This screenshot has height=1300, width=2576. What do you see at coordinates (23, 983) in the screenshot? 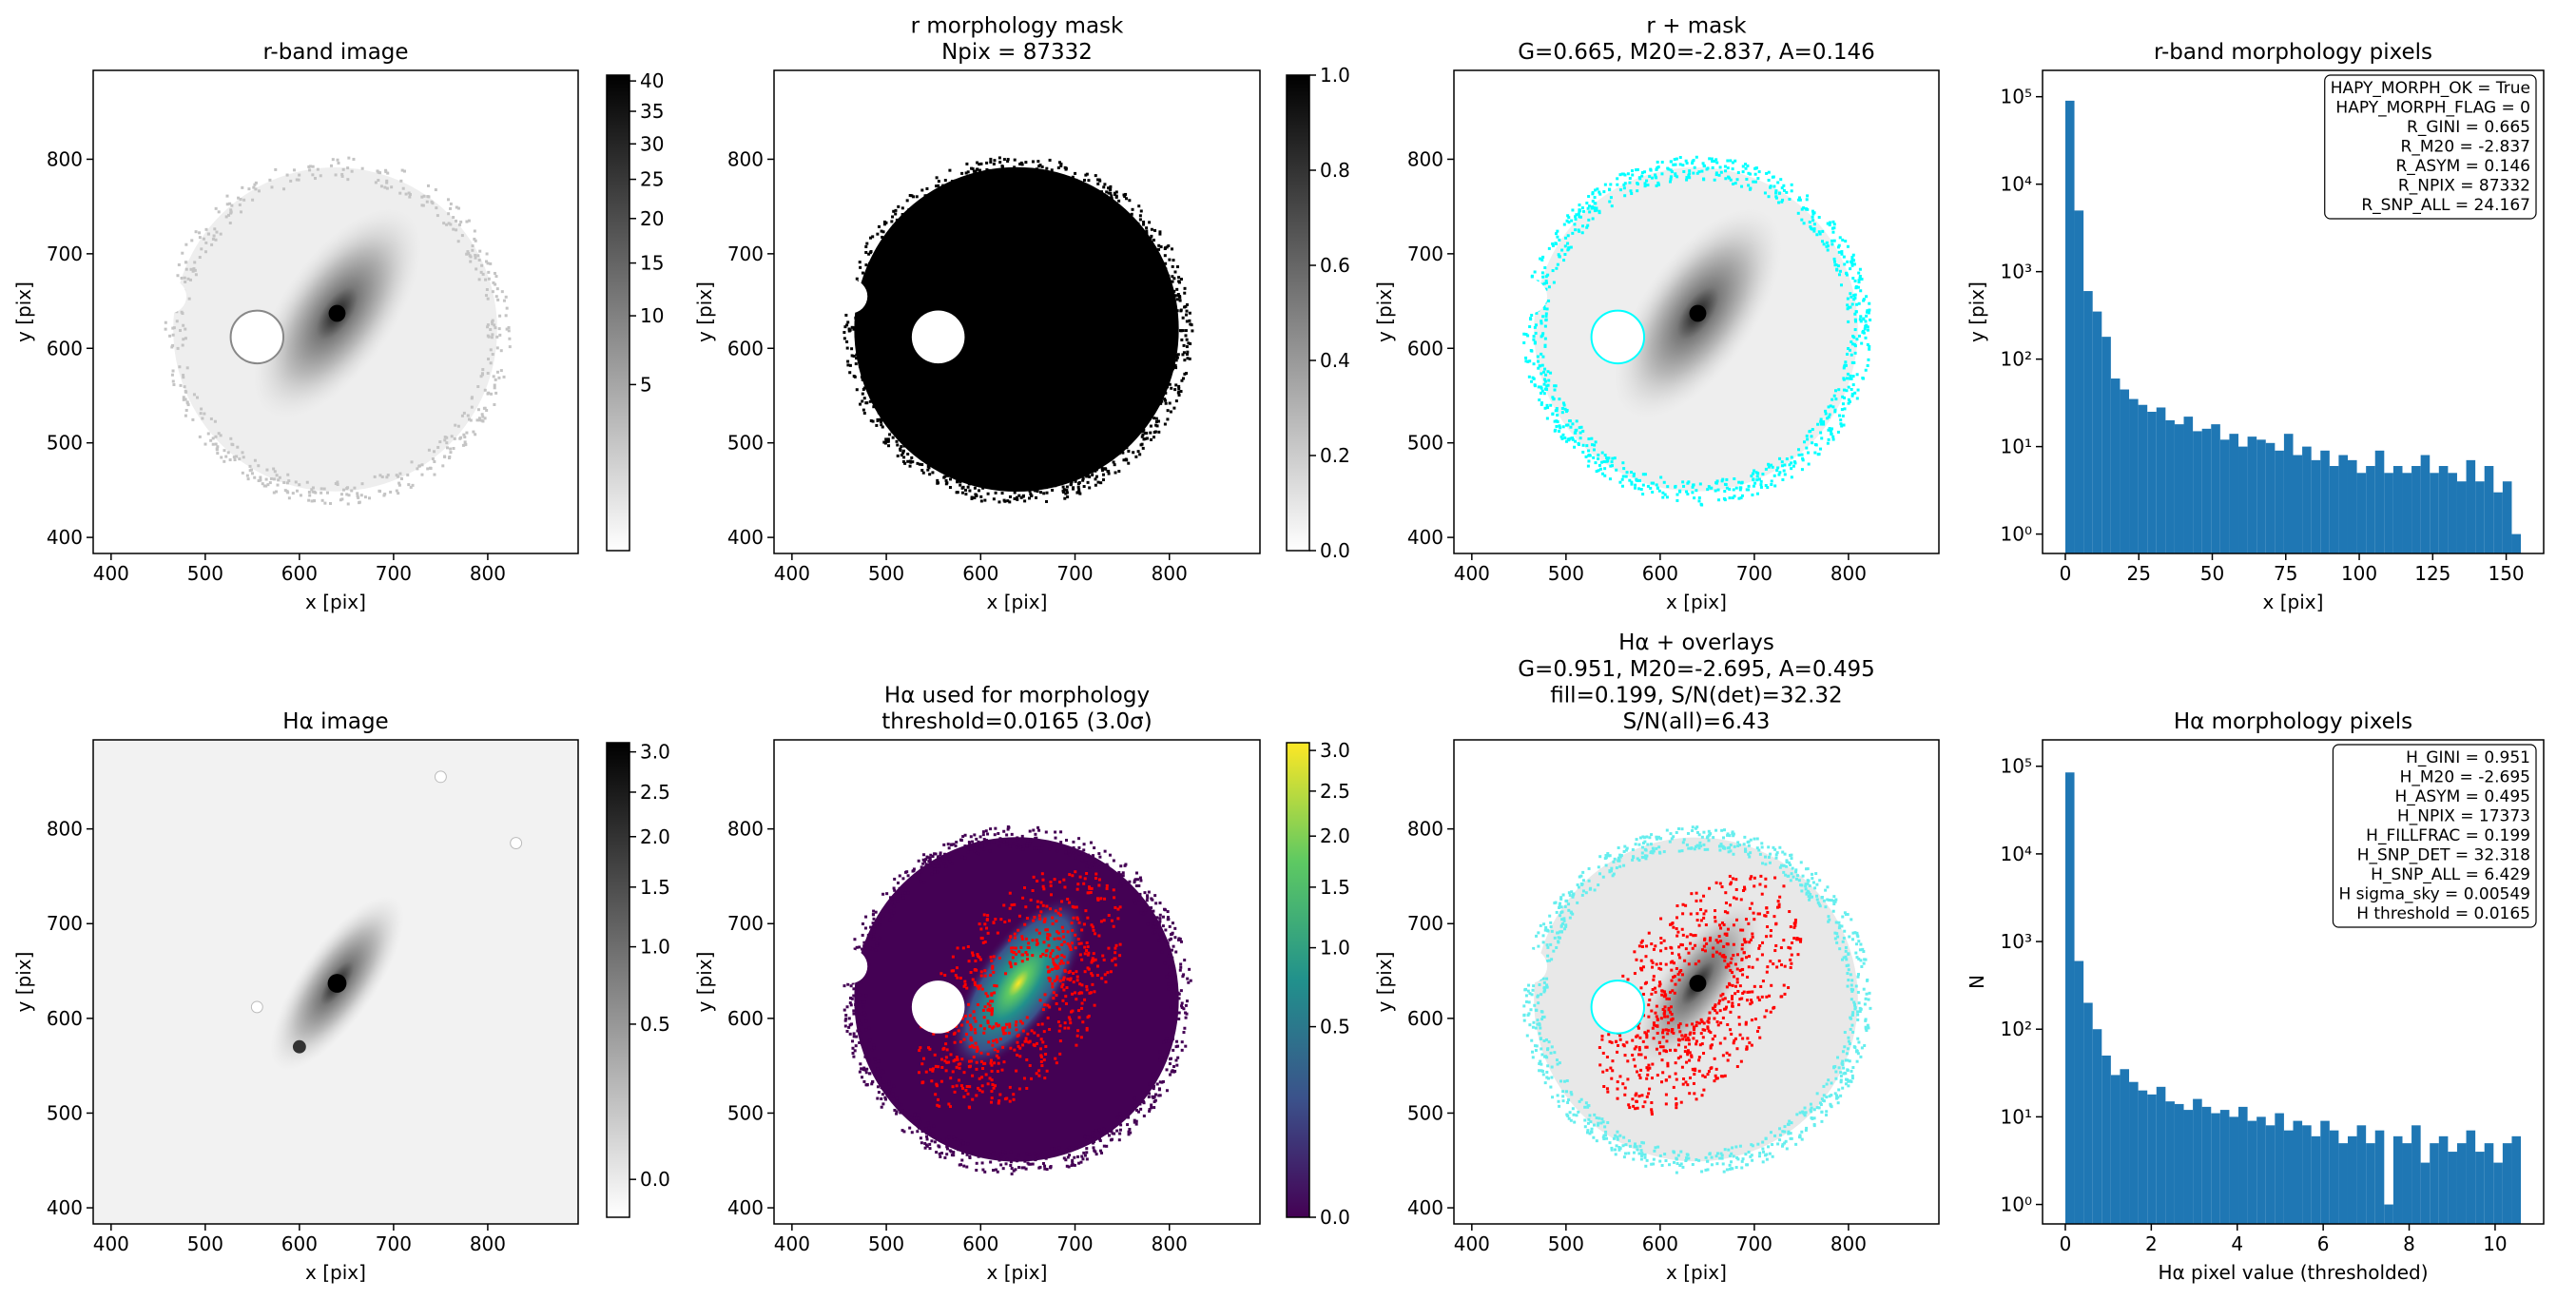
I see `y-axis-label: y [pix]` at bounding box center [23, 983].